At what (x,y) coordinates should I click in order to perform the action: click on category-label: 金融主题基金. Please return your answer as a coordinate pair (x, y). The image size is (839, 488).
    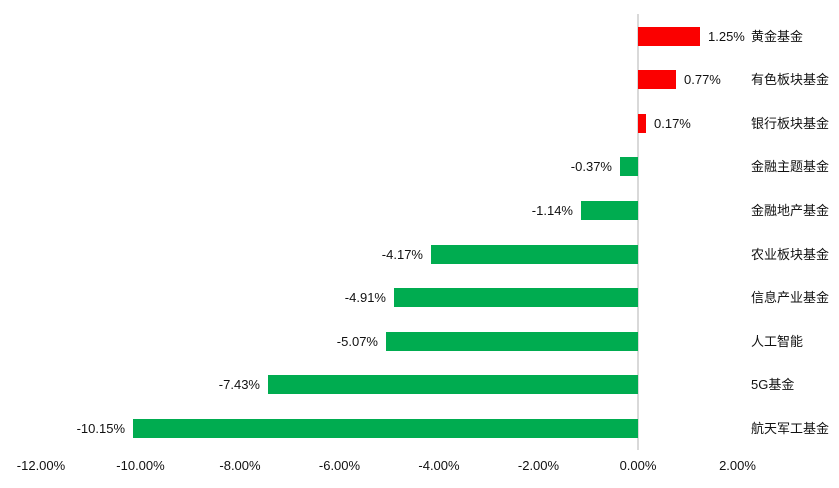
    Looking at the image, I should click on (790, 166).